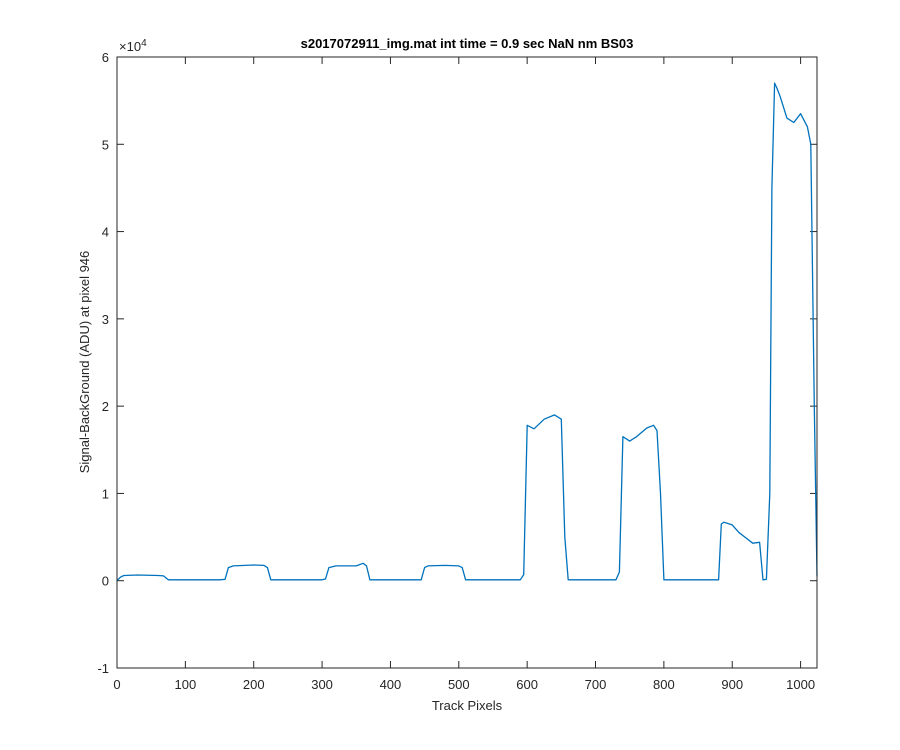  Describe the element at coordinates (322, 684) in the screenshot. I see `x-tick-label: 300` at that location.